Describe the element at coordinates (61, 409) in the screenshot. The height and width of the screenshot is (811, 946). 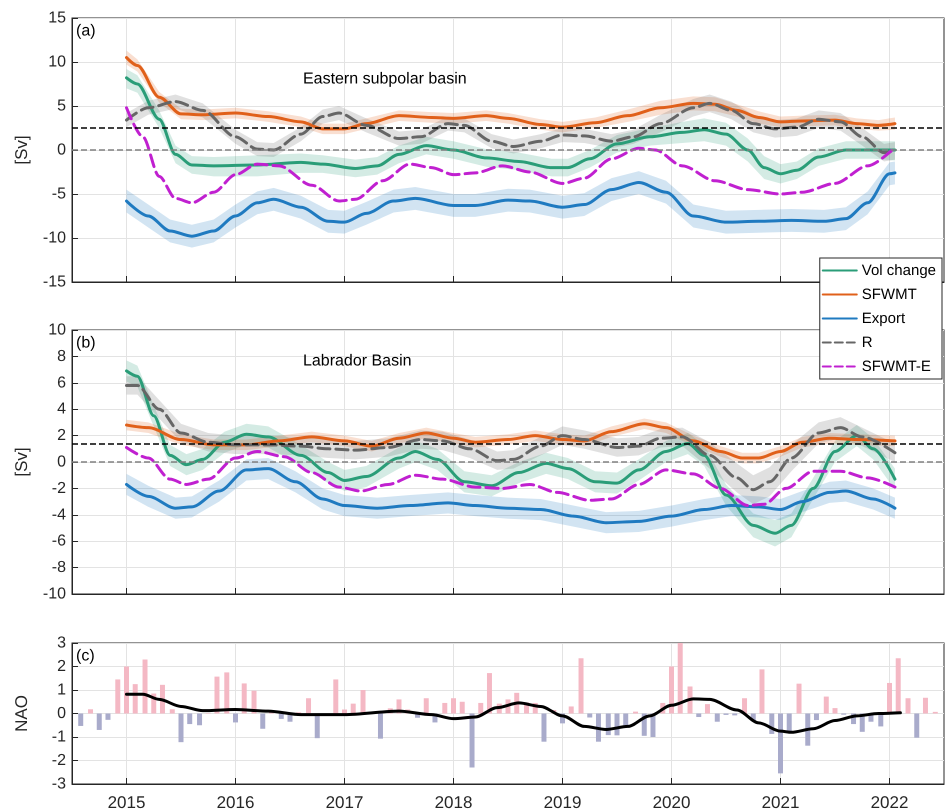
I see `y-tick-label: 4` at that location.